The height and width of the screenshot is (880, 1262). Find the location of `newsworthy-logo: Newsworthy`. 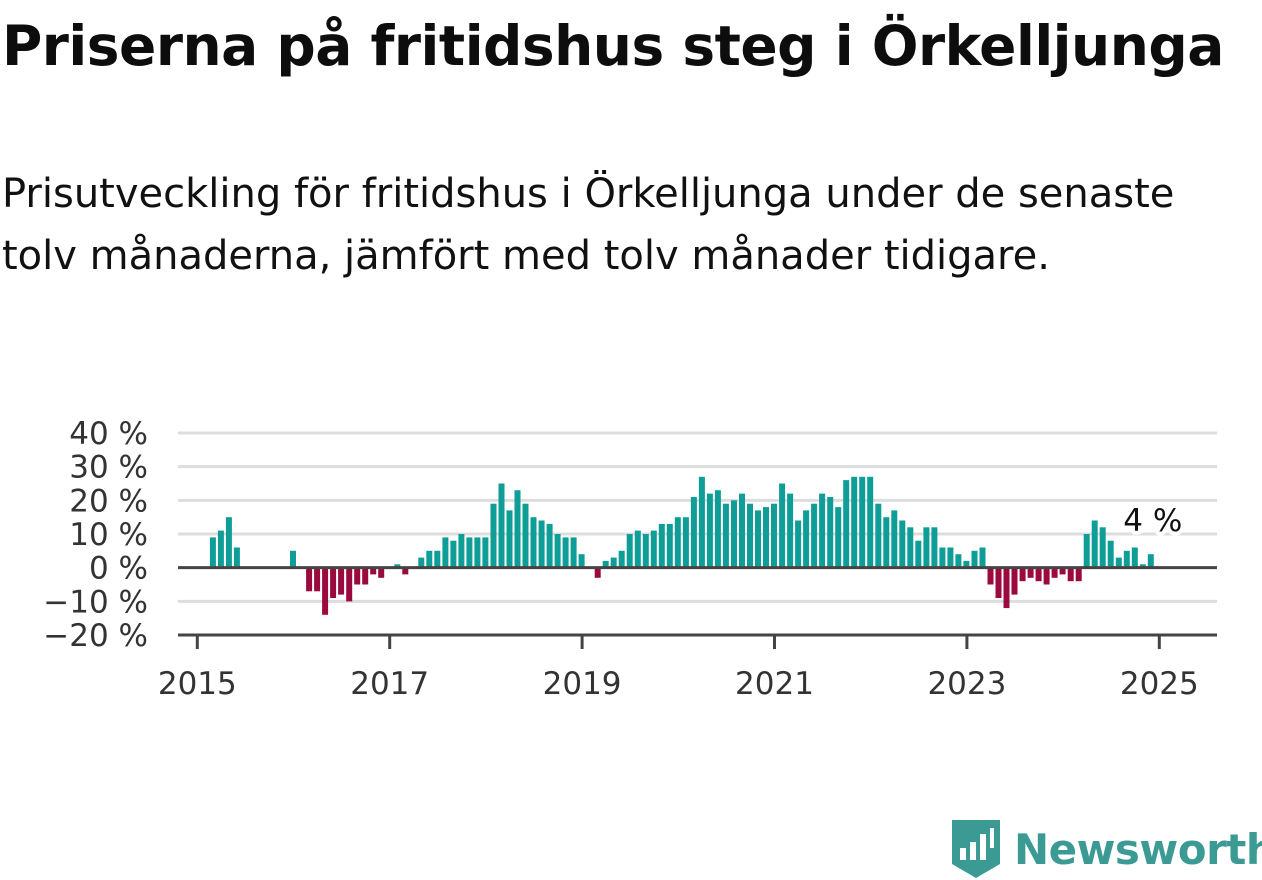

newsworthy-logo: Newsworthy is located at coordinates (1106, 849).